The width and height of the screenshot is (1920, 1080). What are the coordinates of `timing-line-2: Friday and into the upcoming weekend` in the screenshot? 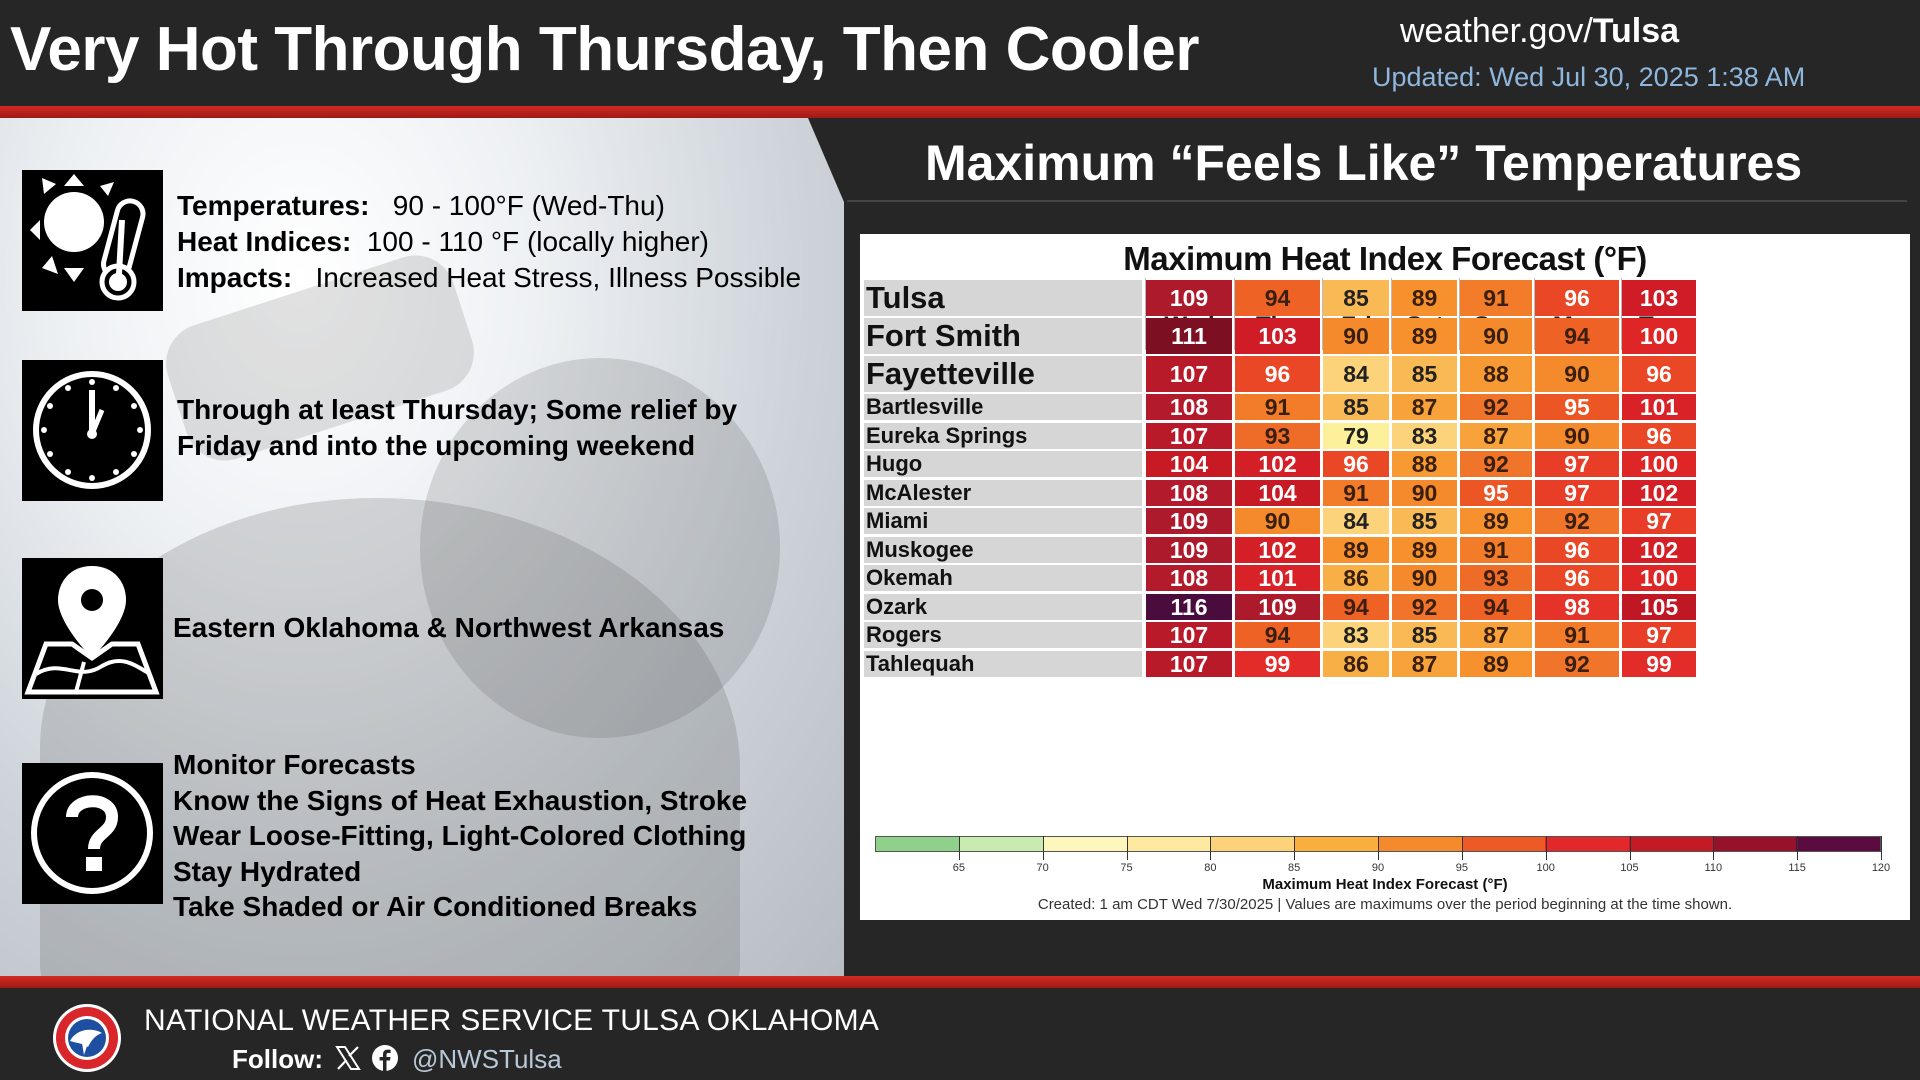 It's located at (436, 445).